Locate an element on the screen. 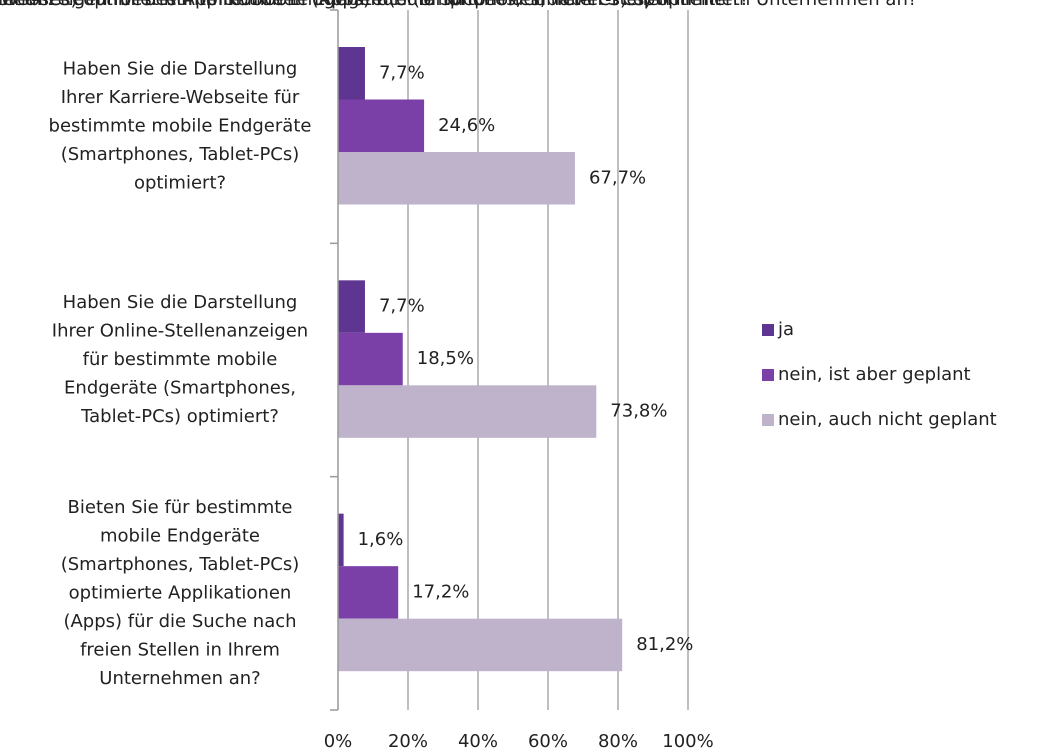 This screenshot has height=752, width=1044. x-tick-label: 0% is located at coordinates (338, 741).